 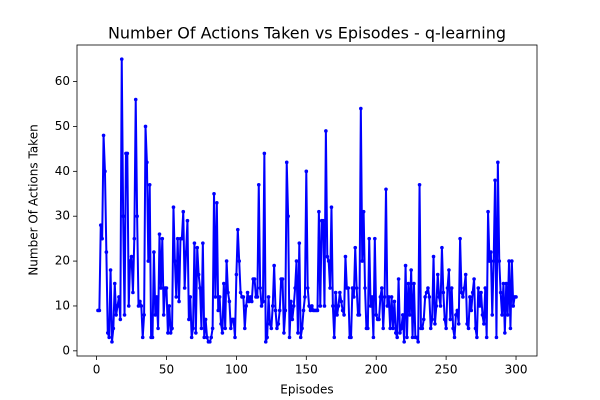 What do you see at coordinates (62, 305) in the screenshot?
I see `y-tick-label: 10` at bounding box center [62, 305].